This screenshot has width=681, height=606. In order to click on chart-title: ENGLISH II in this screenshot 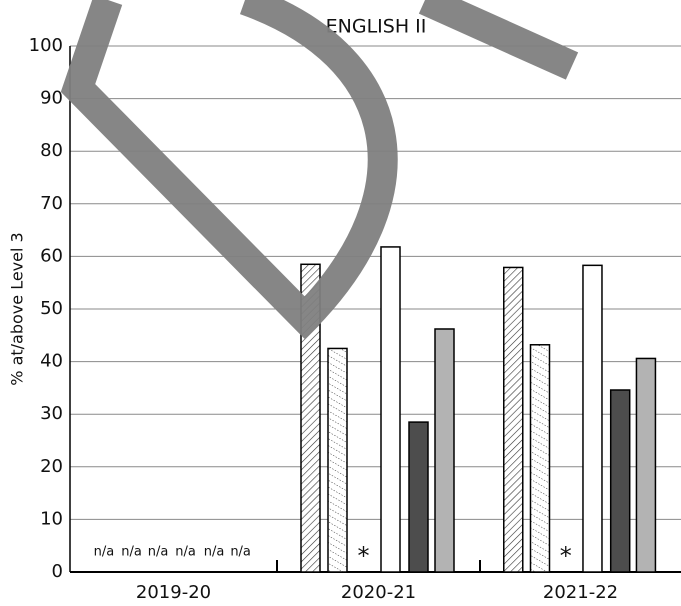, I will do `click(376, 27)`.